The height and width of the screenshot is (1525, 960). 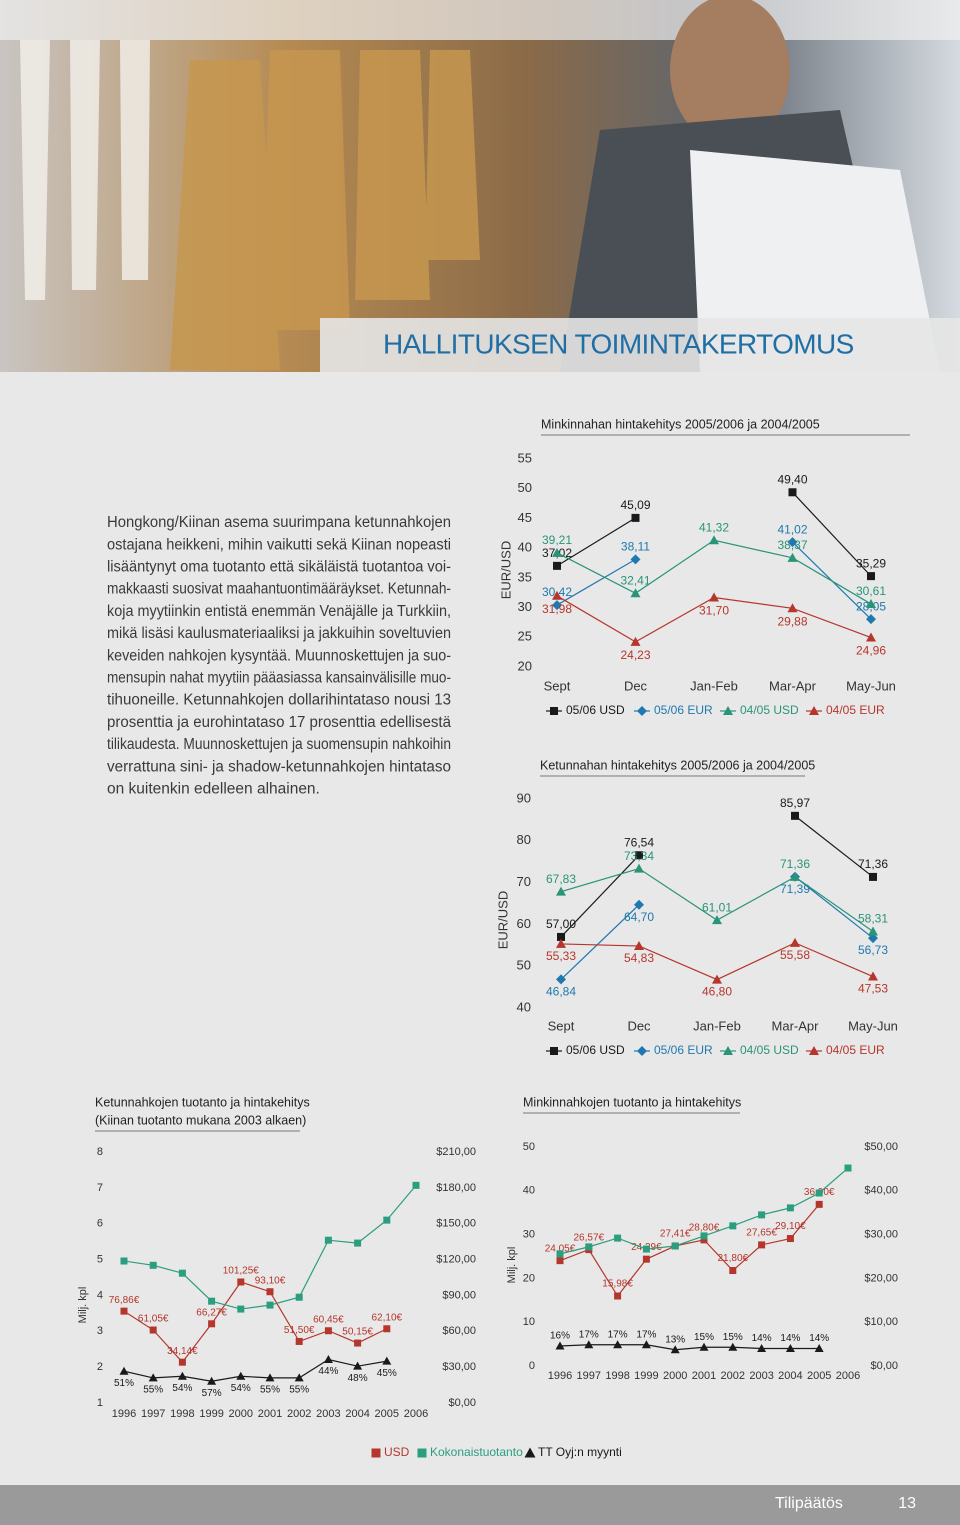 I want to click on data-label: 73,34, so click(x=639, y=856).